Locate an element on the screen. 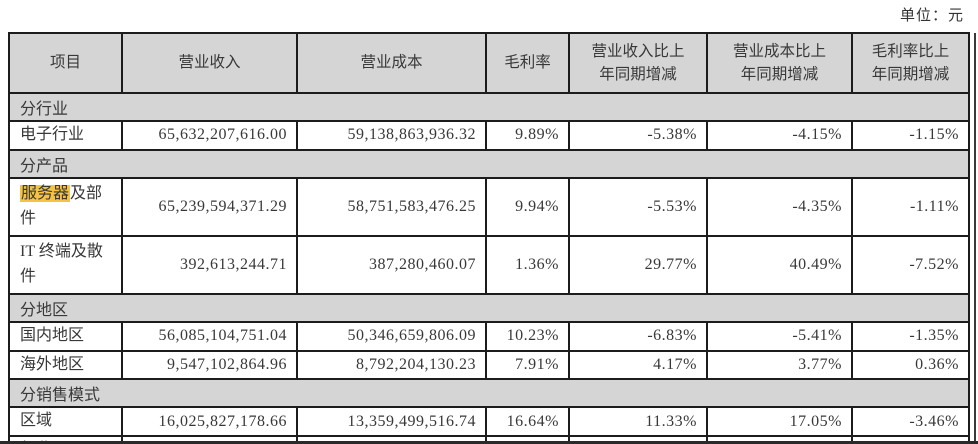  cost-yoy-cell: -5.41% is located at coordinates (779, 336).